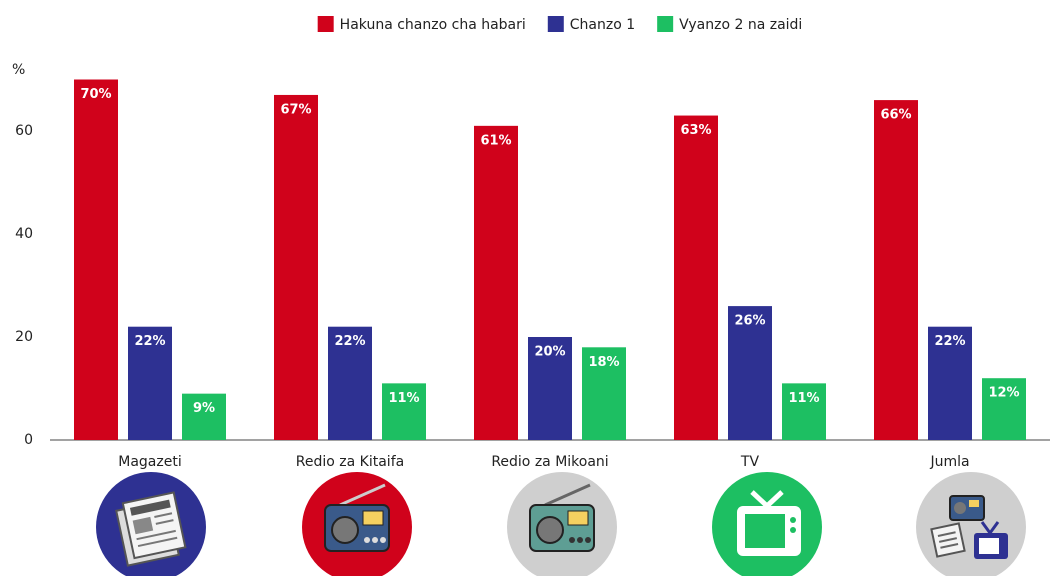 This screenshot has height=576, width=1063. What do you see at coordinates (350, 462) in the screenshot?
I see `x-tick-label: Redio za Kitaifa` at bounding box center [350, 462].